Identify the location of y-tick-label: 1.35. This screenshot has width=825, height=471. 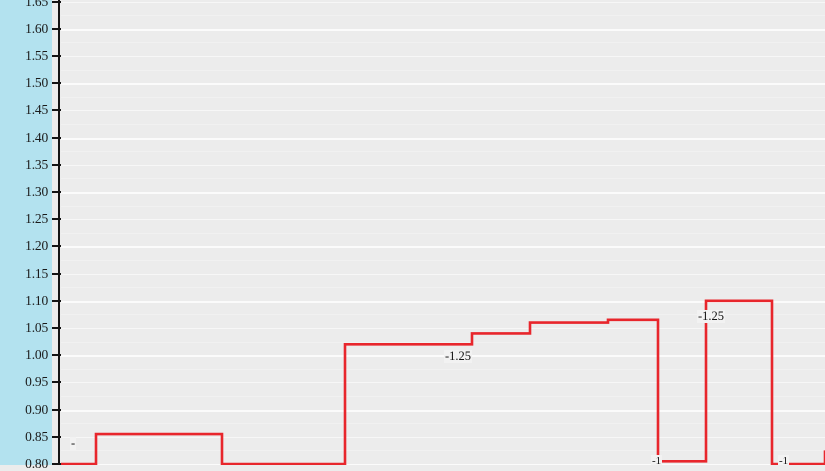
(36, 164).